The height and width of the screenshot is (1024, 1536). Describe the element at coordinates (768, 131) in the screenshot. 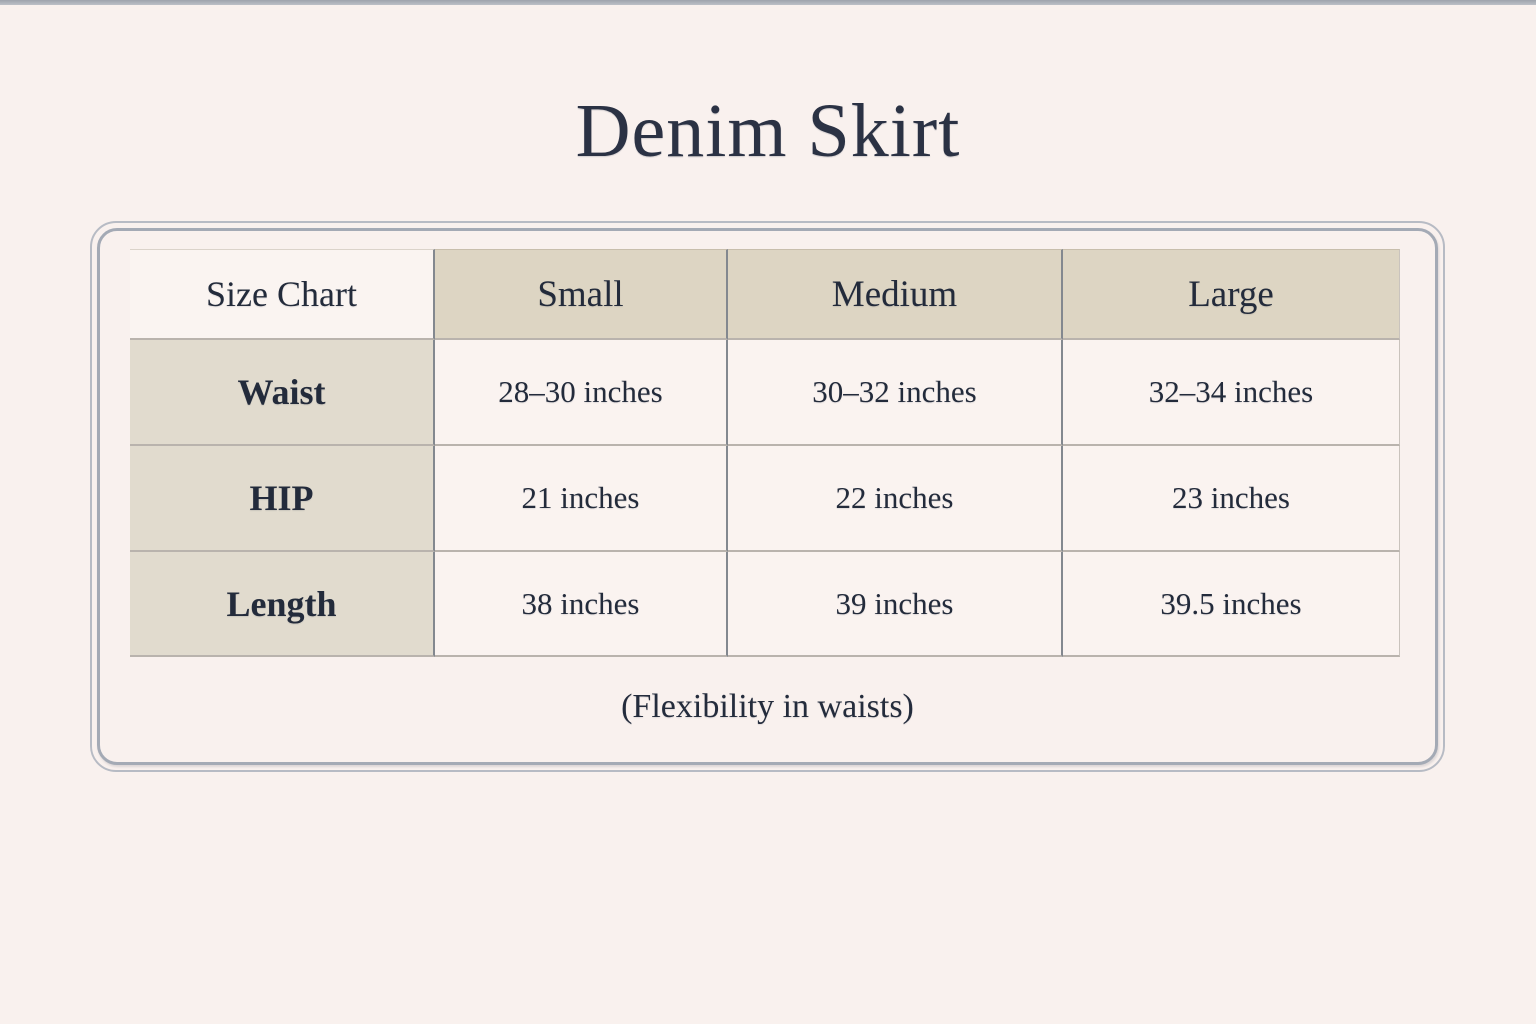

I see `page-title: Denim Skirt` at that location.